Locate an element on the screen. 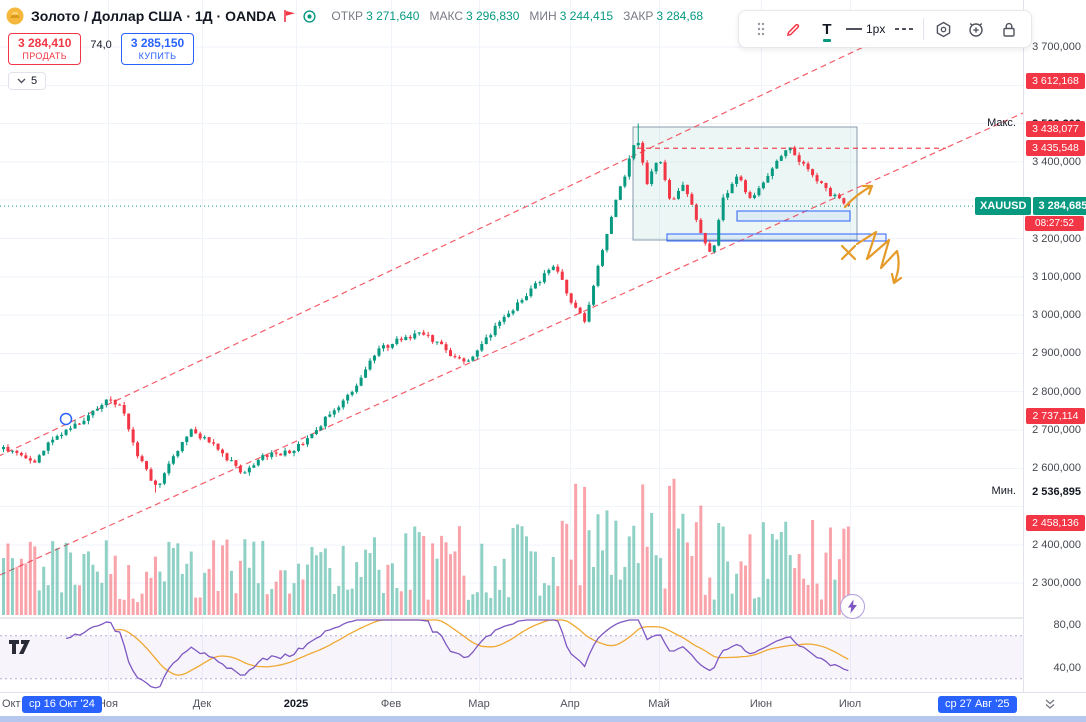  price-alert-badge: 3 612,168 is located at coordinates (1055, 80).